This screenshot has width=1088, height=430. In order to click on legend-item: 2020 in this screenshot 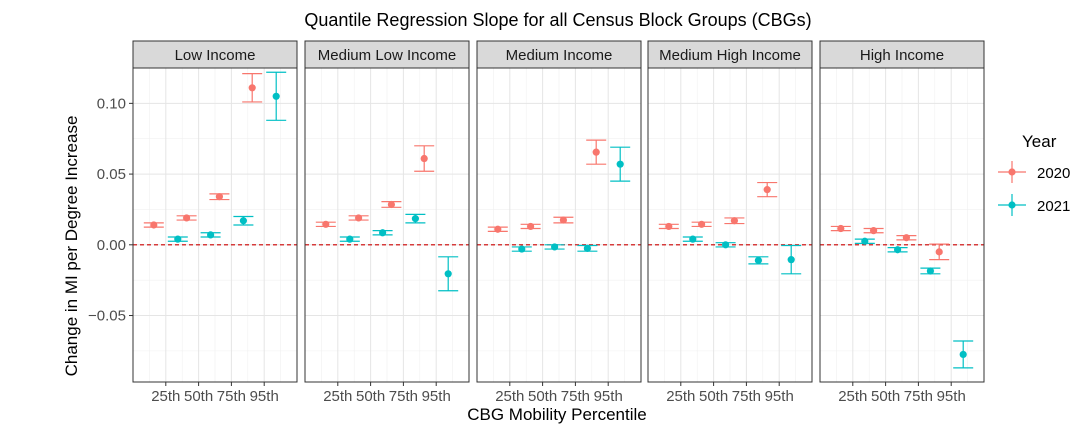, I will do `click(1032, 172)`.